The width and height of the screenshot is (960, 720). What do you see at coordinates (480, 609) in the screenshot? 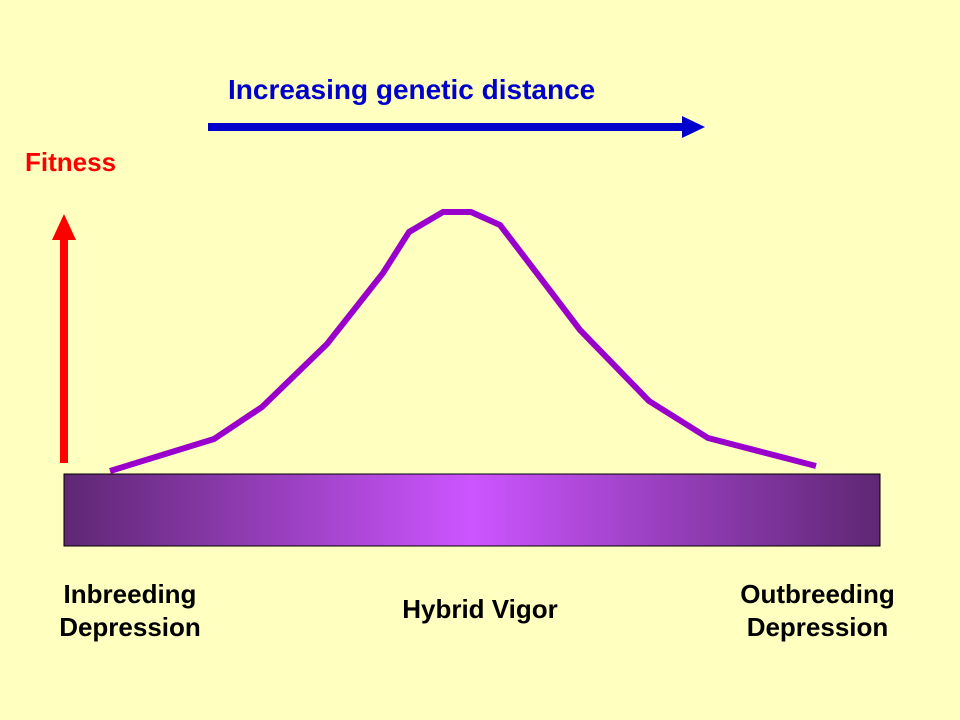
I see `hybrid-vigor-label: Hybrid Vigor` at bounding box center [480, 609].